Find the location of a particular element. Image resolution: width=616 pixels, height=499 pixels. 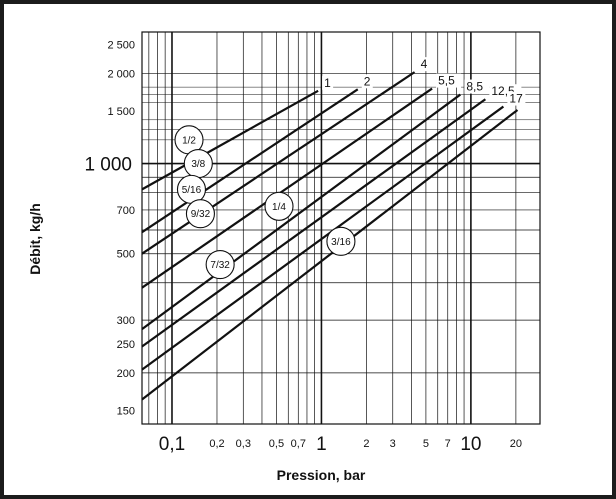

series-label: 4 is located at coordinates (424, 64).